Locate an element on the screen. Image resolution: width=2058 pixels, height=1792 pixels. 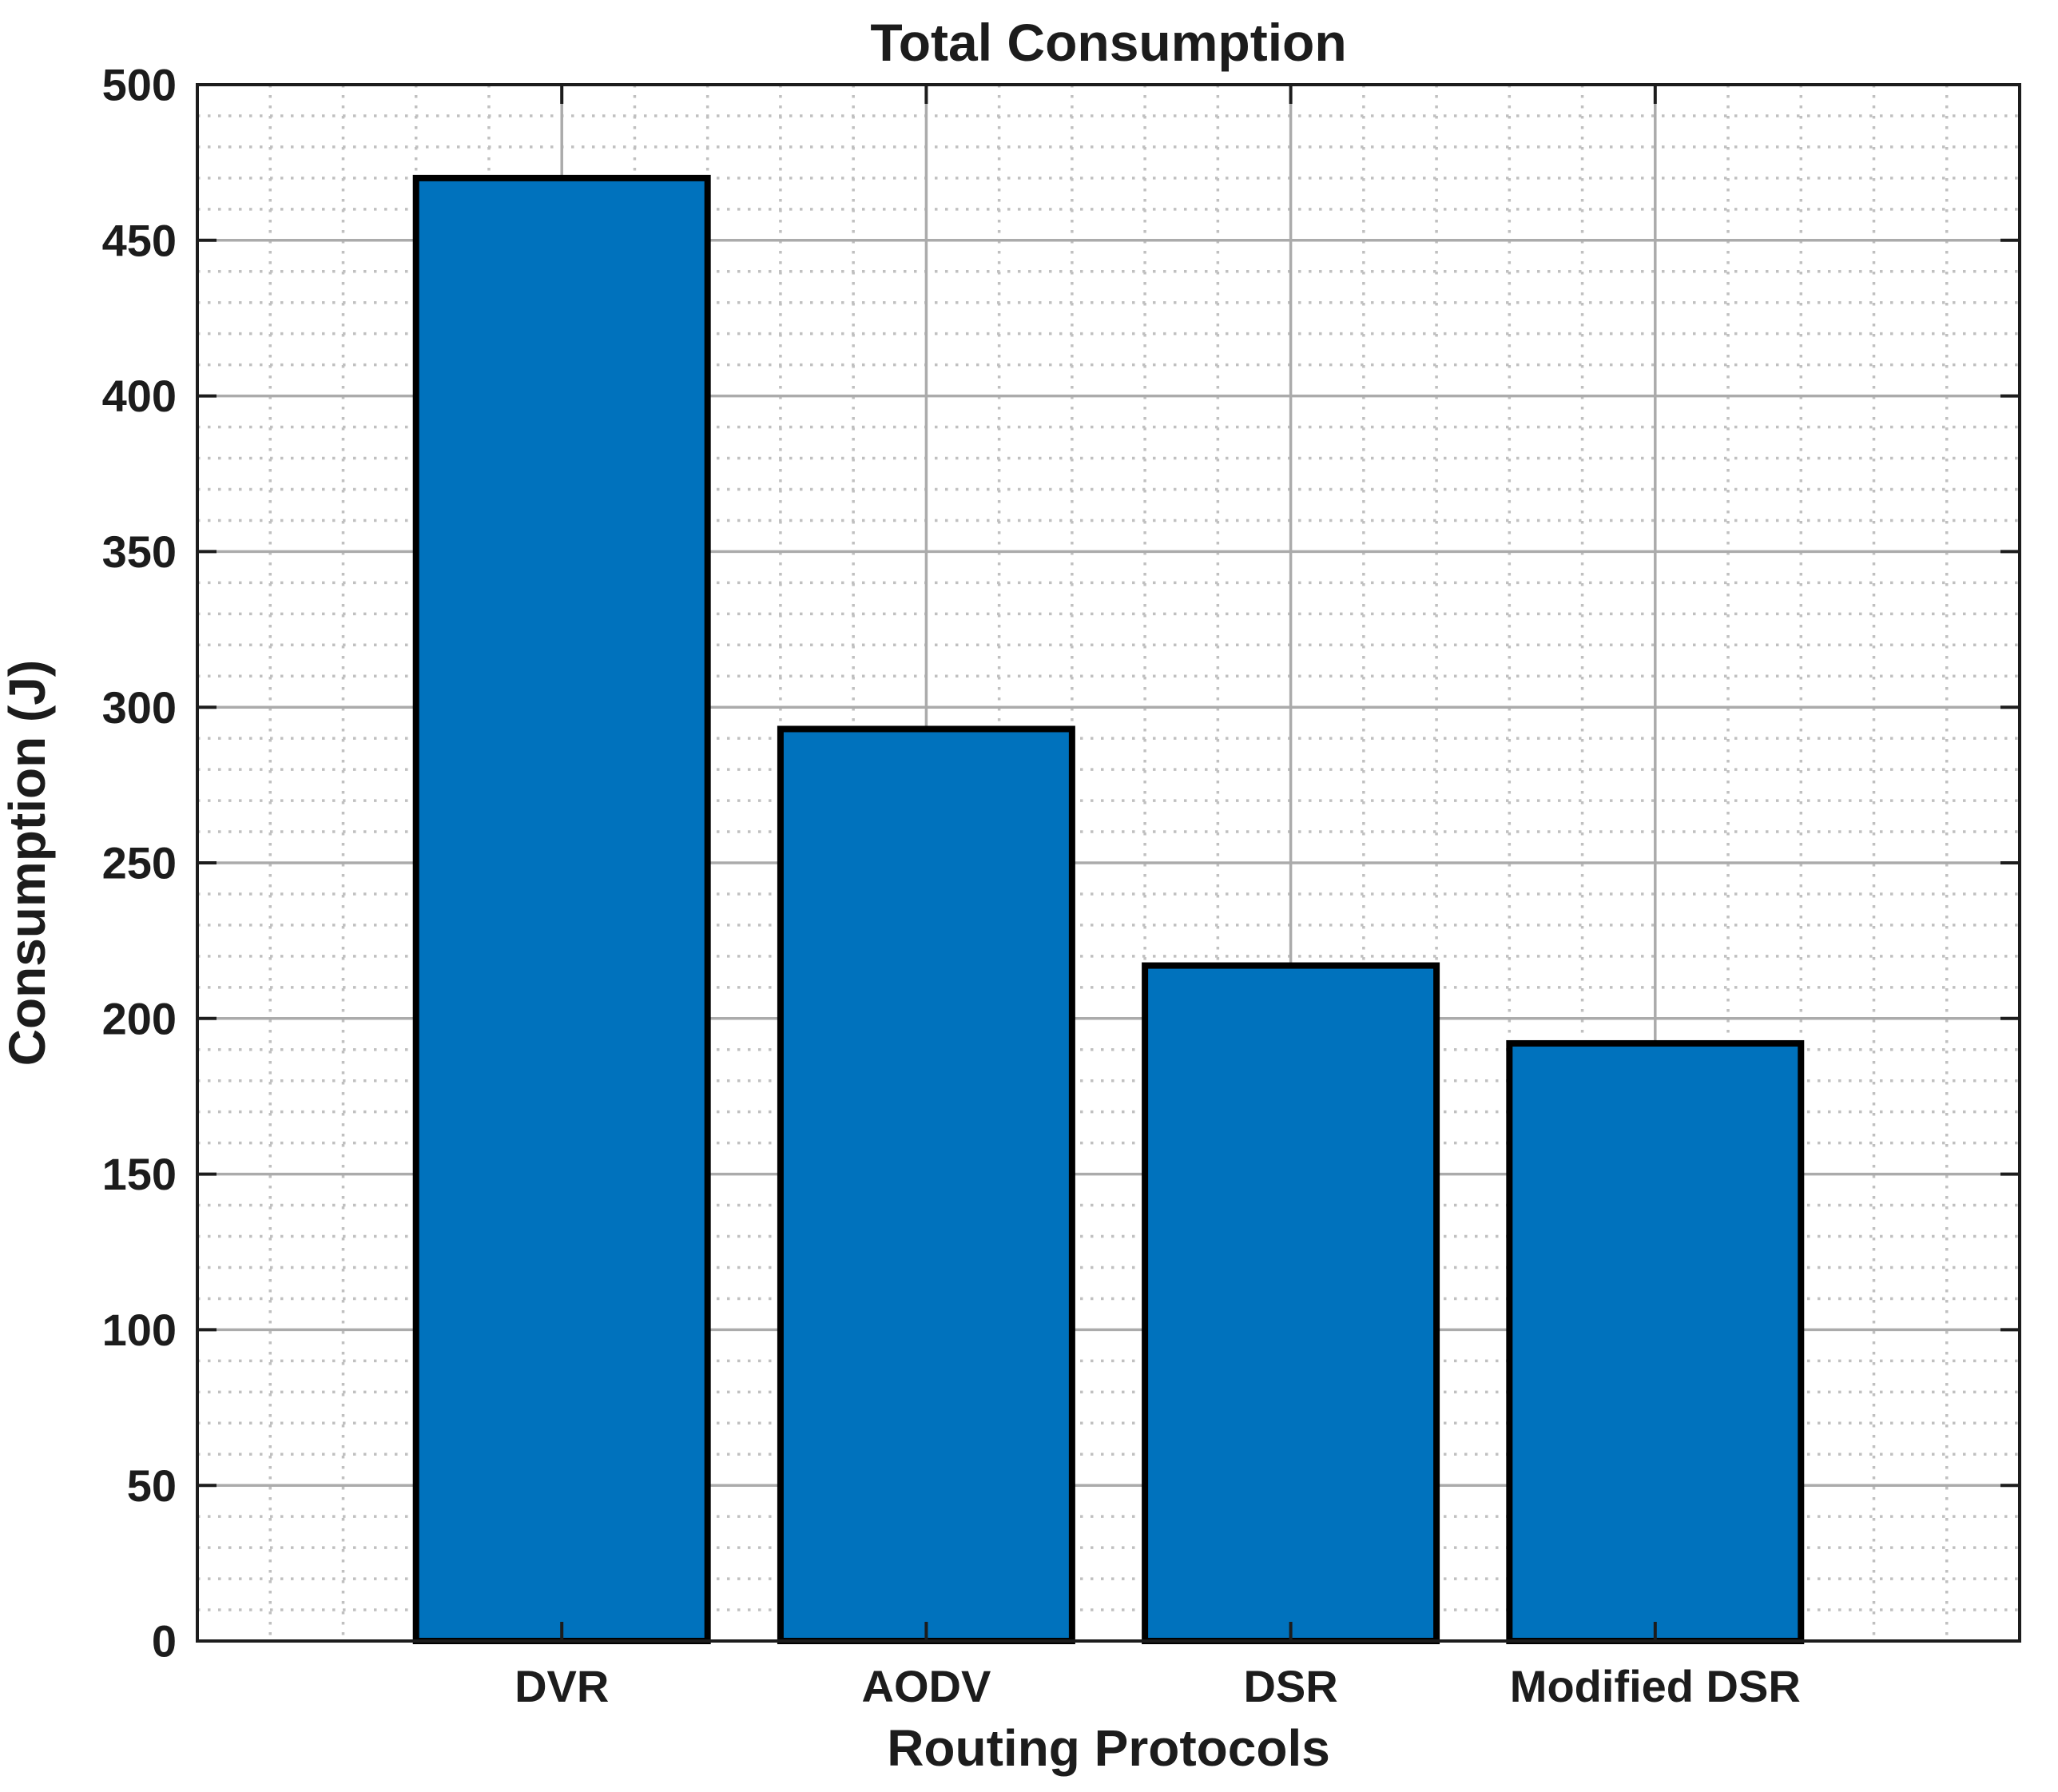
chart-title: Total Consumption is located at coordinates (1108, 42).